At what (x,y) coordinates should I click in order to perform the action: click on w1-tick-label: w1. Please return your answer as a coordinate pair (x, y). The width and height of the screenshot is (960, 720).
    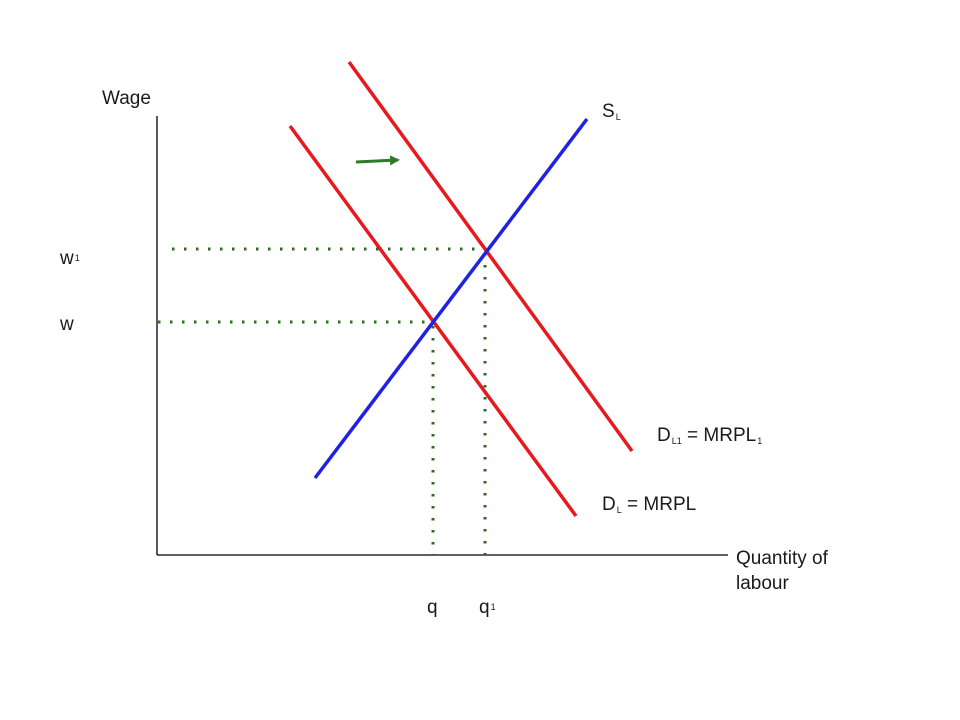
    Looking at the image, I should click on (69, 258).